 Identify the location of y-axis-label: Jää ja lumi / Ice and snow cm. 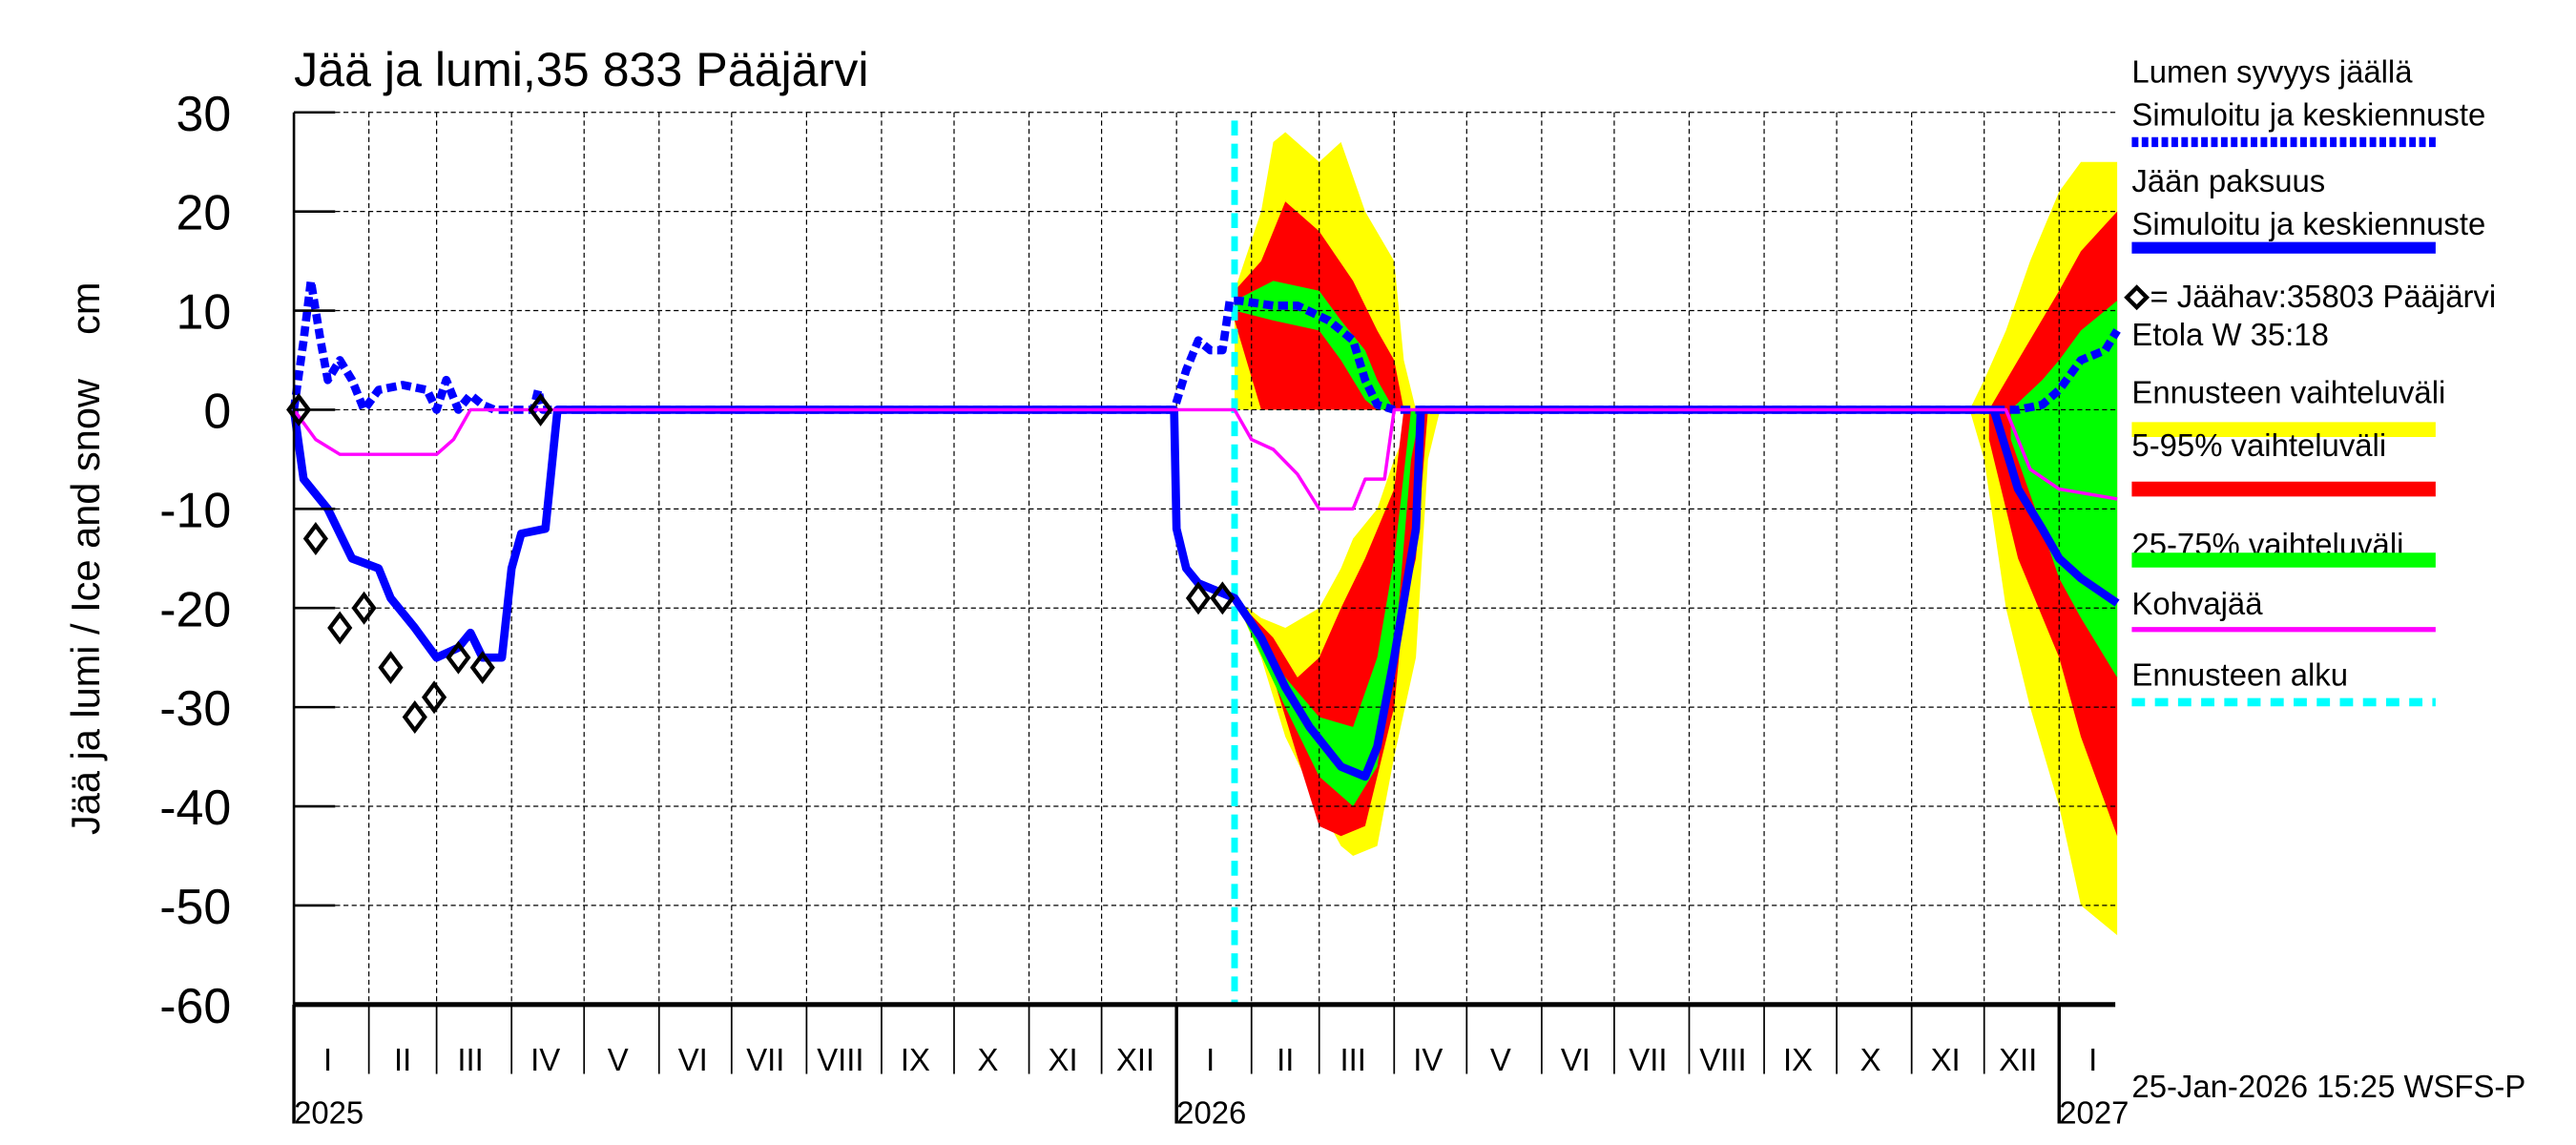
(85, 559).